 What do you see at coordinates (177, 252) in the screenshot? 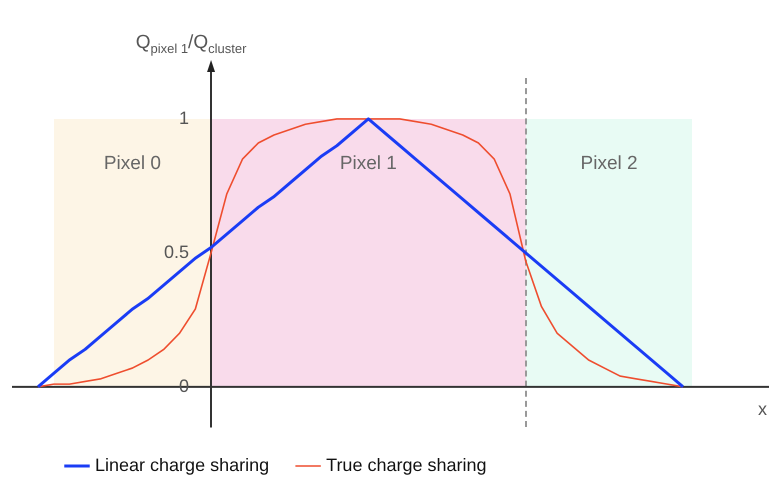
I see `y-tick-label: 0.5` at bounding box center [177, 252].